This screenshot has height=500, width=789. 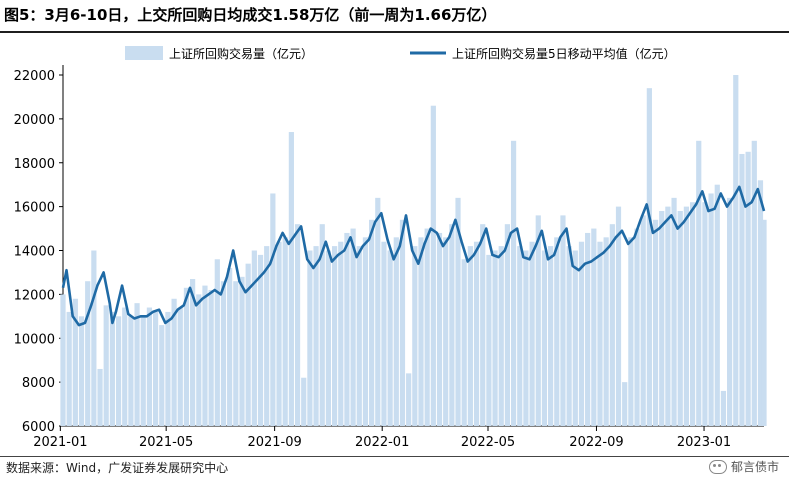 I want to click on y-tick-label: 20000, so click(x=34, y=120).